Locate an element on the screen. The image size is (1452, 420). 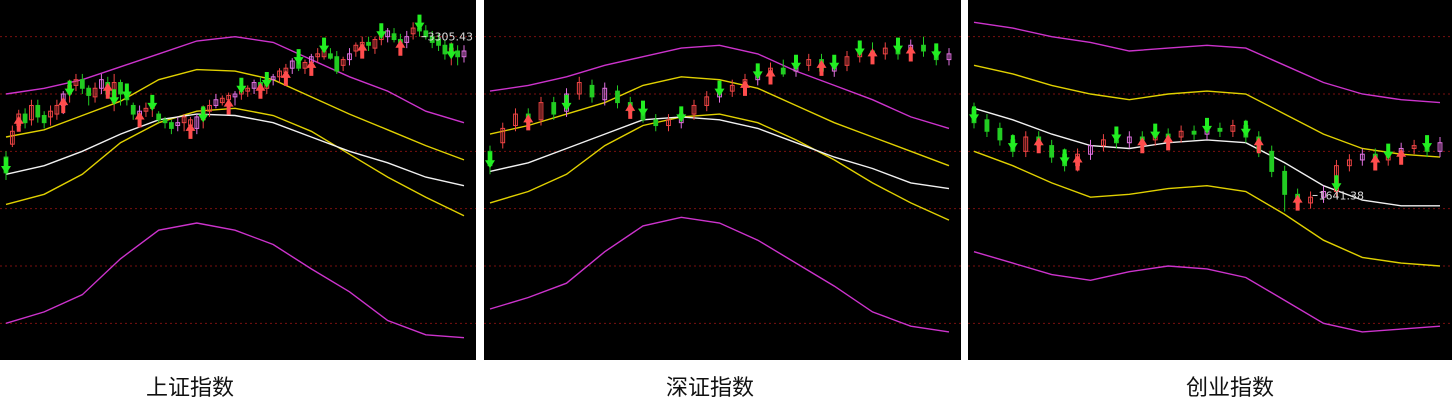
price-annotation: 3305.43 is located at coordinates (450, 37).